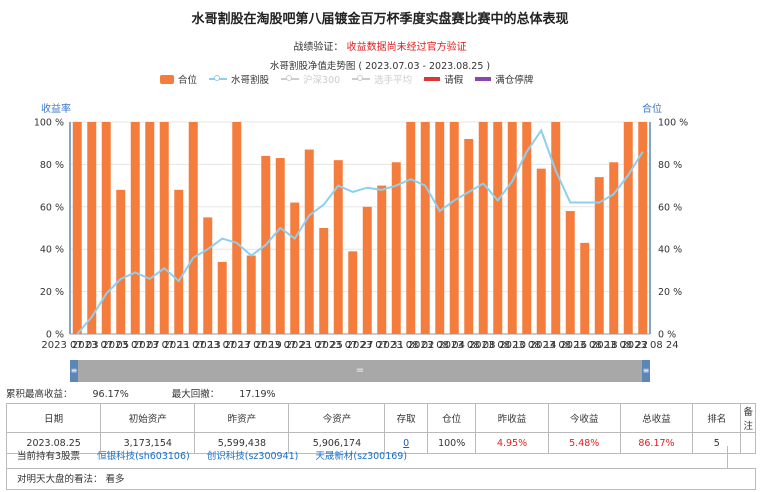  Describe the element at coordinates (53, 418) in the screenshot. I see `col-date: 日期` at that location.